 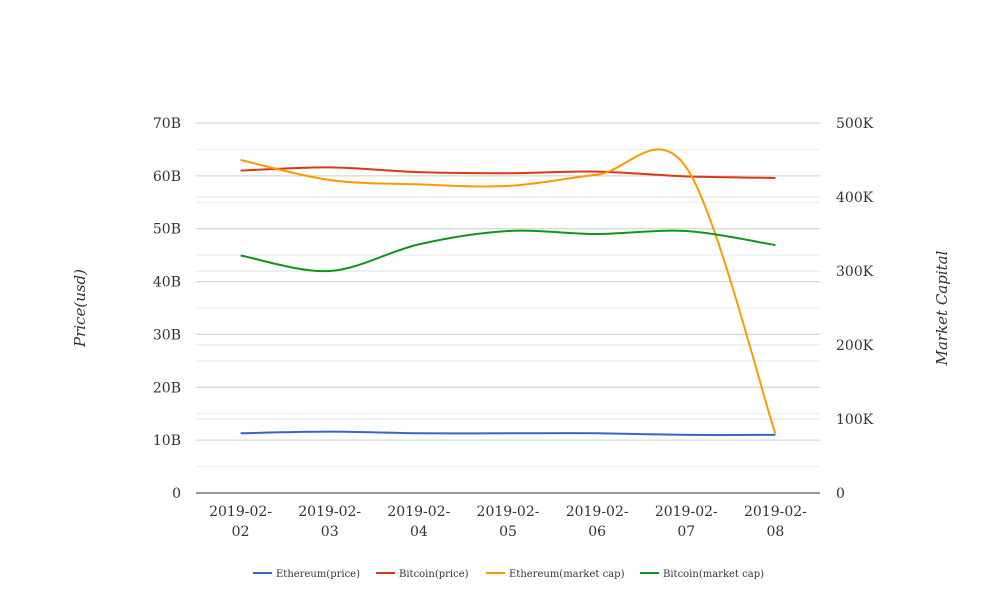 What do you see at coordinates (167, 388) in the screenshot?
I see `y-tick-label: 20B` at bounding box center [167, 388].